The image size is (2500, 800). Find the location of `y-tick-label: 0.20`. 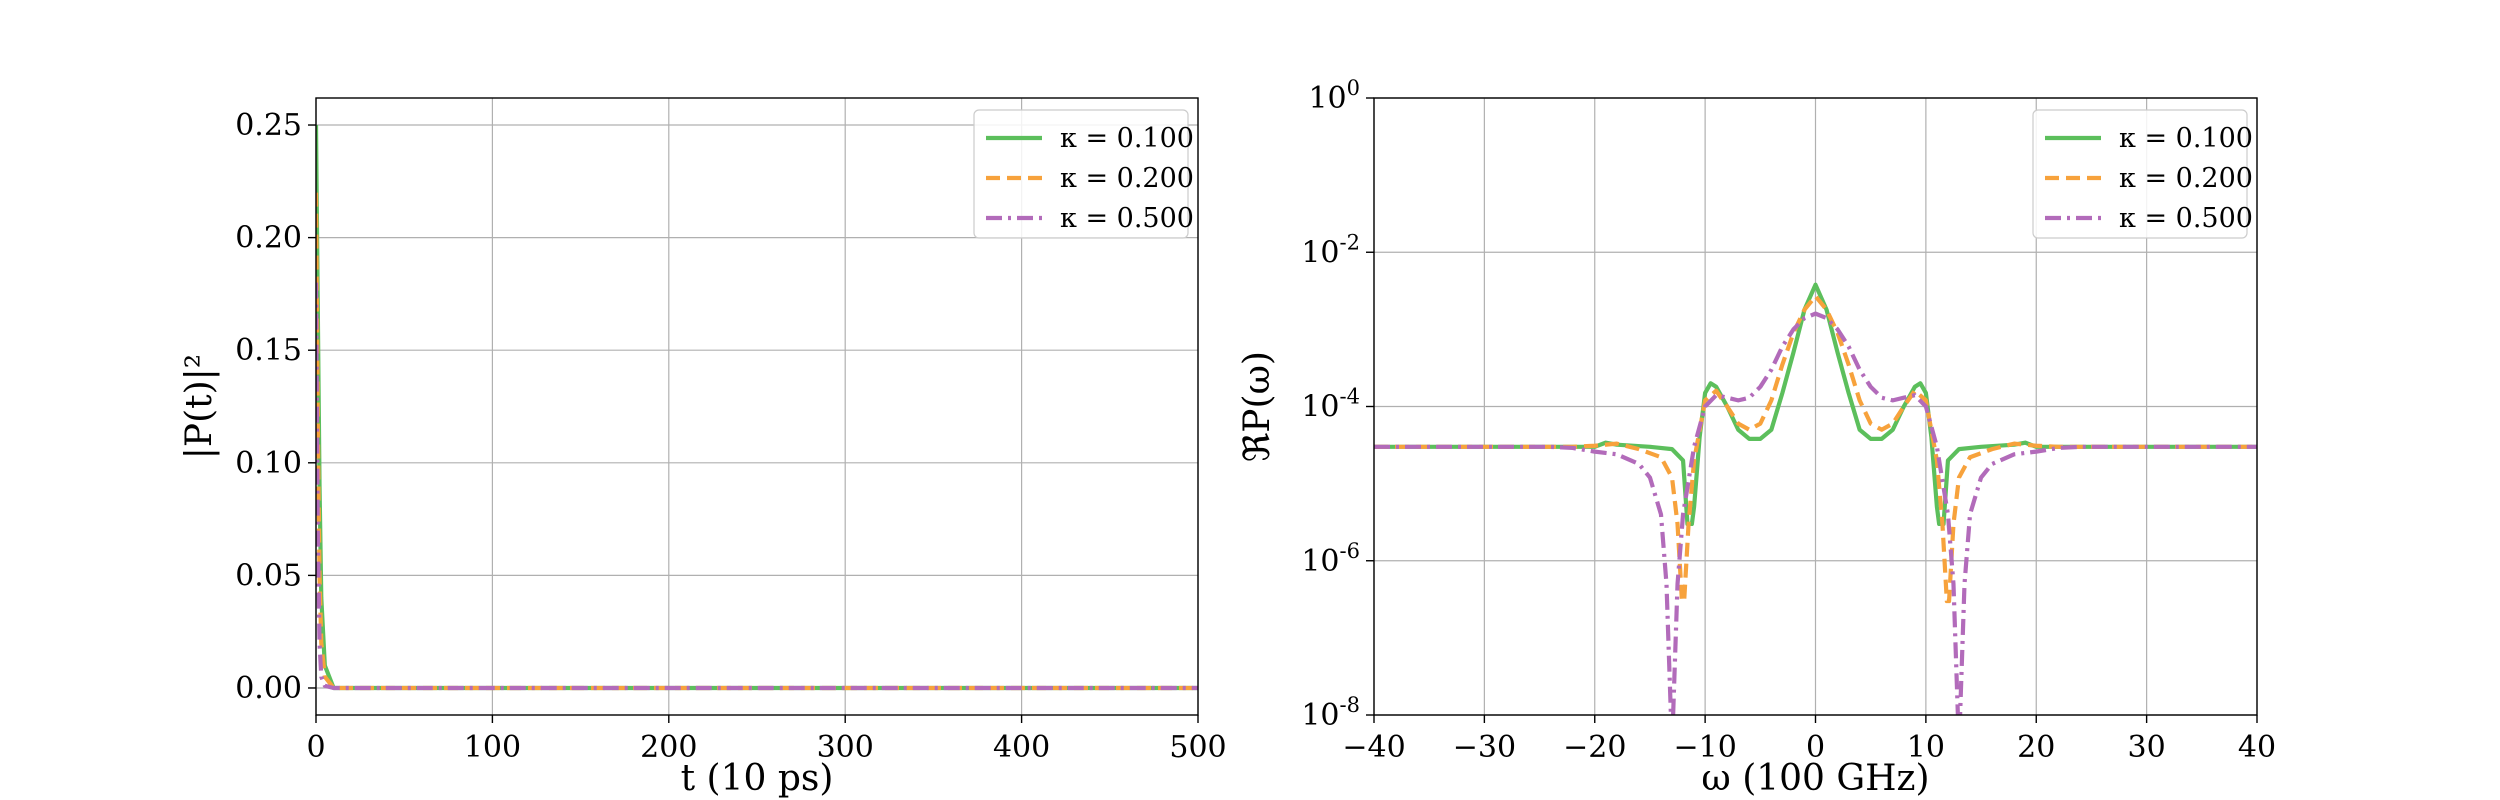

y-tick-label: 0.20 is located at coordinates (268, 238).